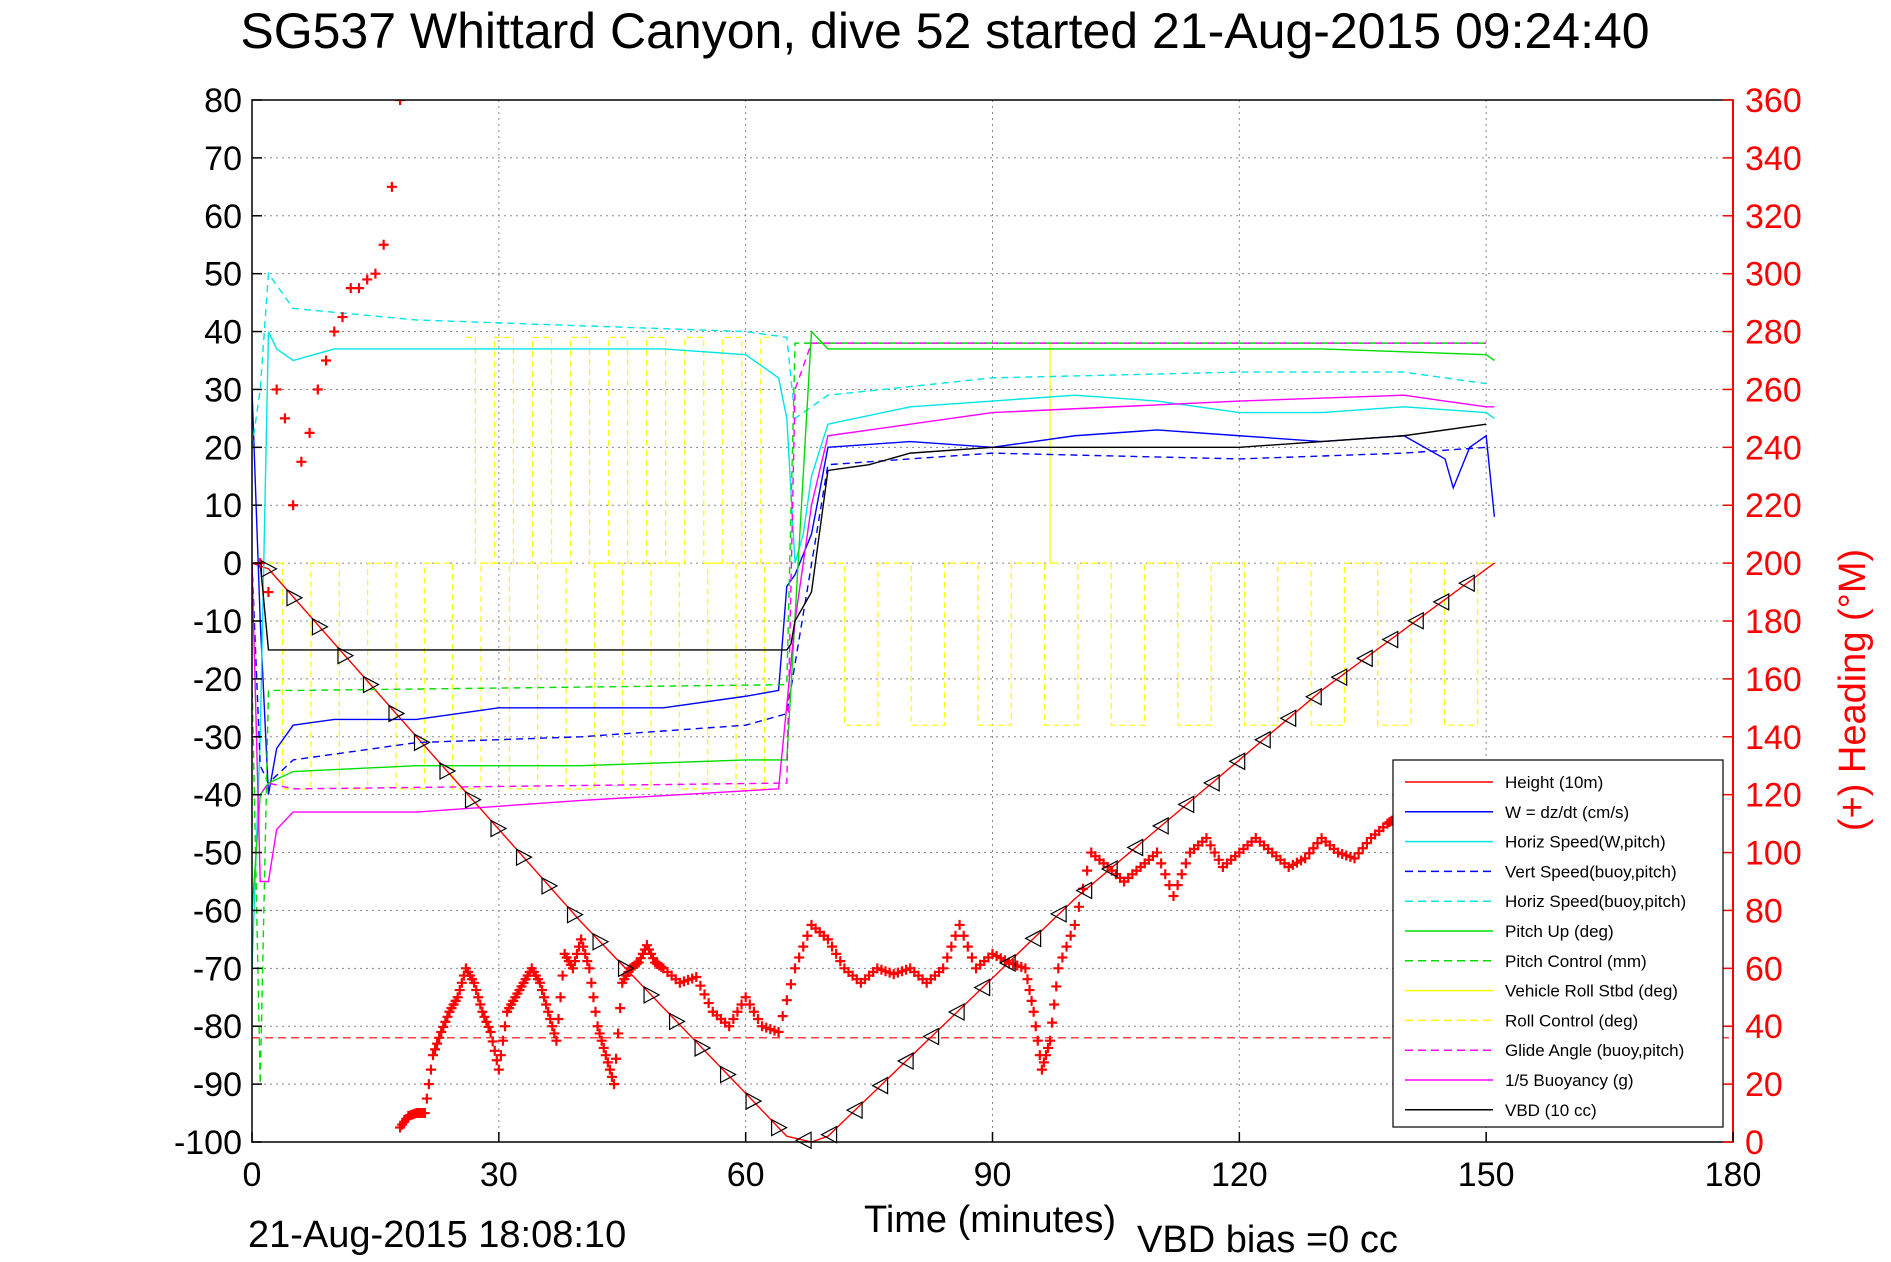  Describe the element at coordinates (618, 450) in the screenshot. I see `roll-control-descent-line` at that location.